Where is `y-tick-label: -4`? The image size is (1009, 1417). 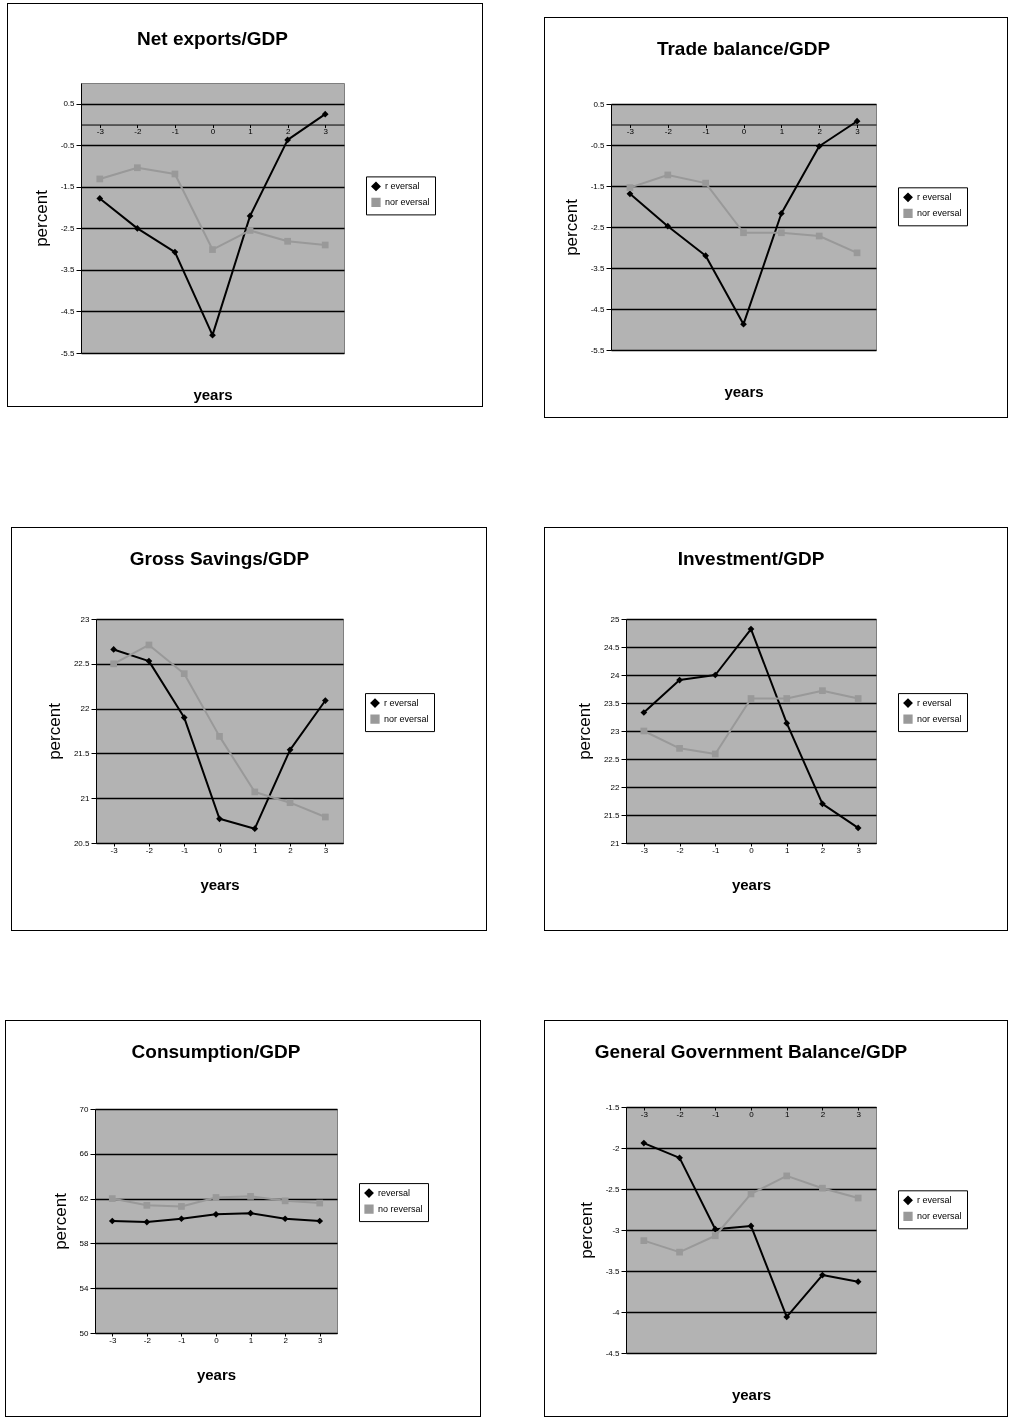
y-tick-label: -4 is located at coordinates (616, 1312).